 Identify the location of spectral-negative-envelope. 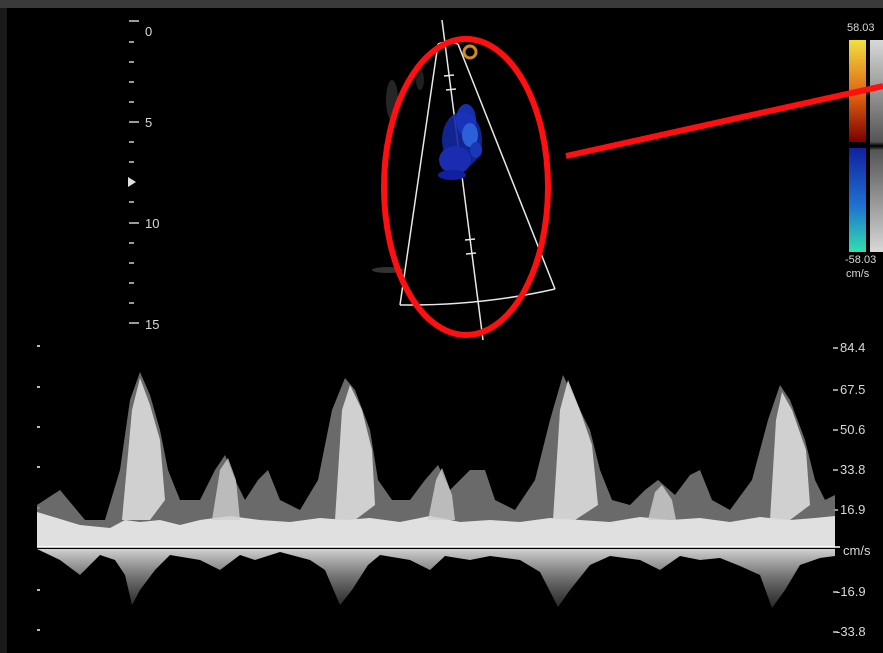
(436, 578).